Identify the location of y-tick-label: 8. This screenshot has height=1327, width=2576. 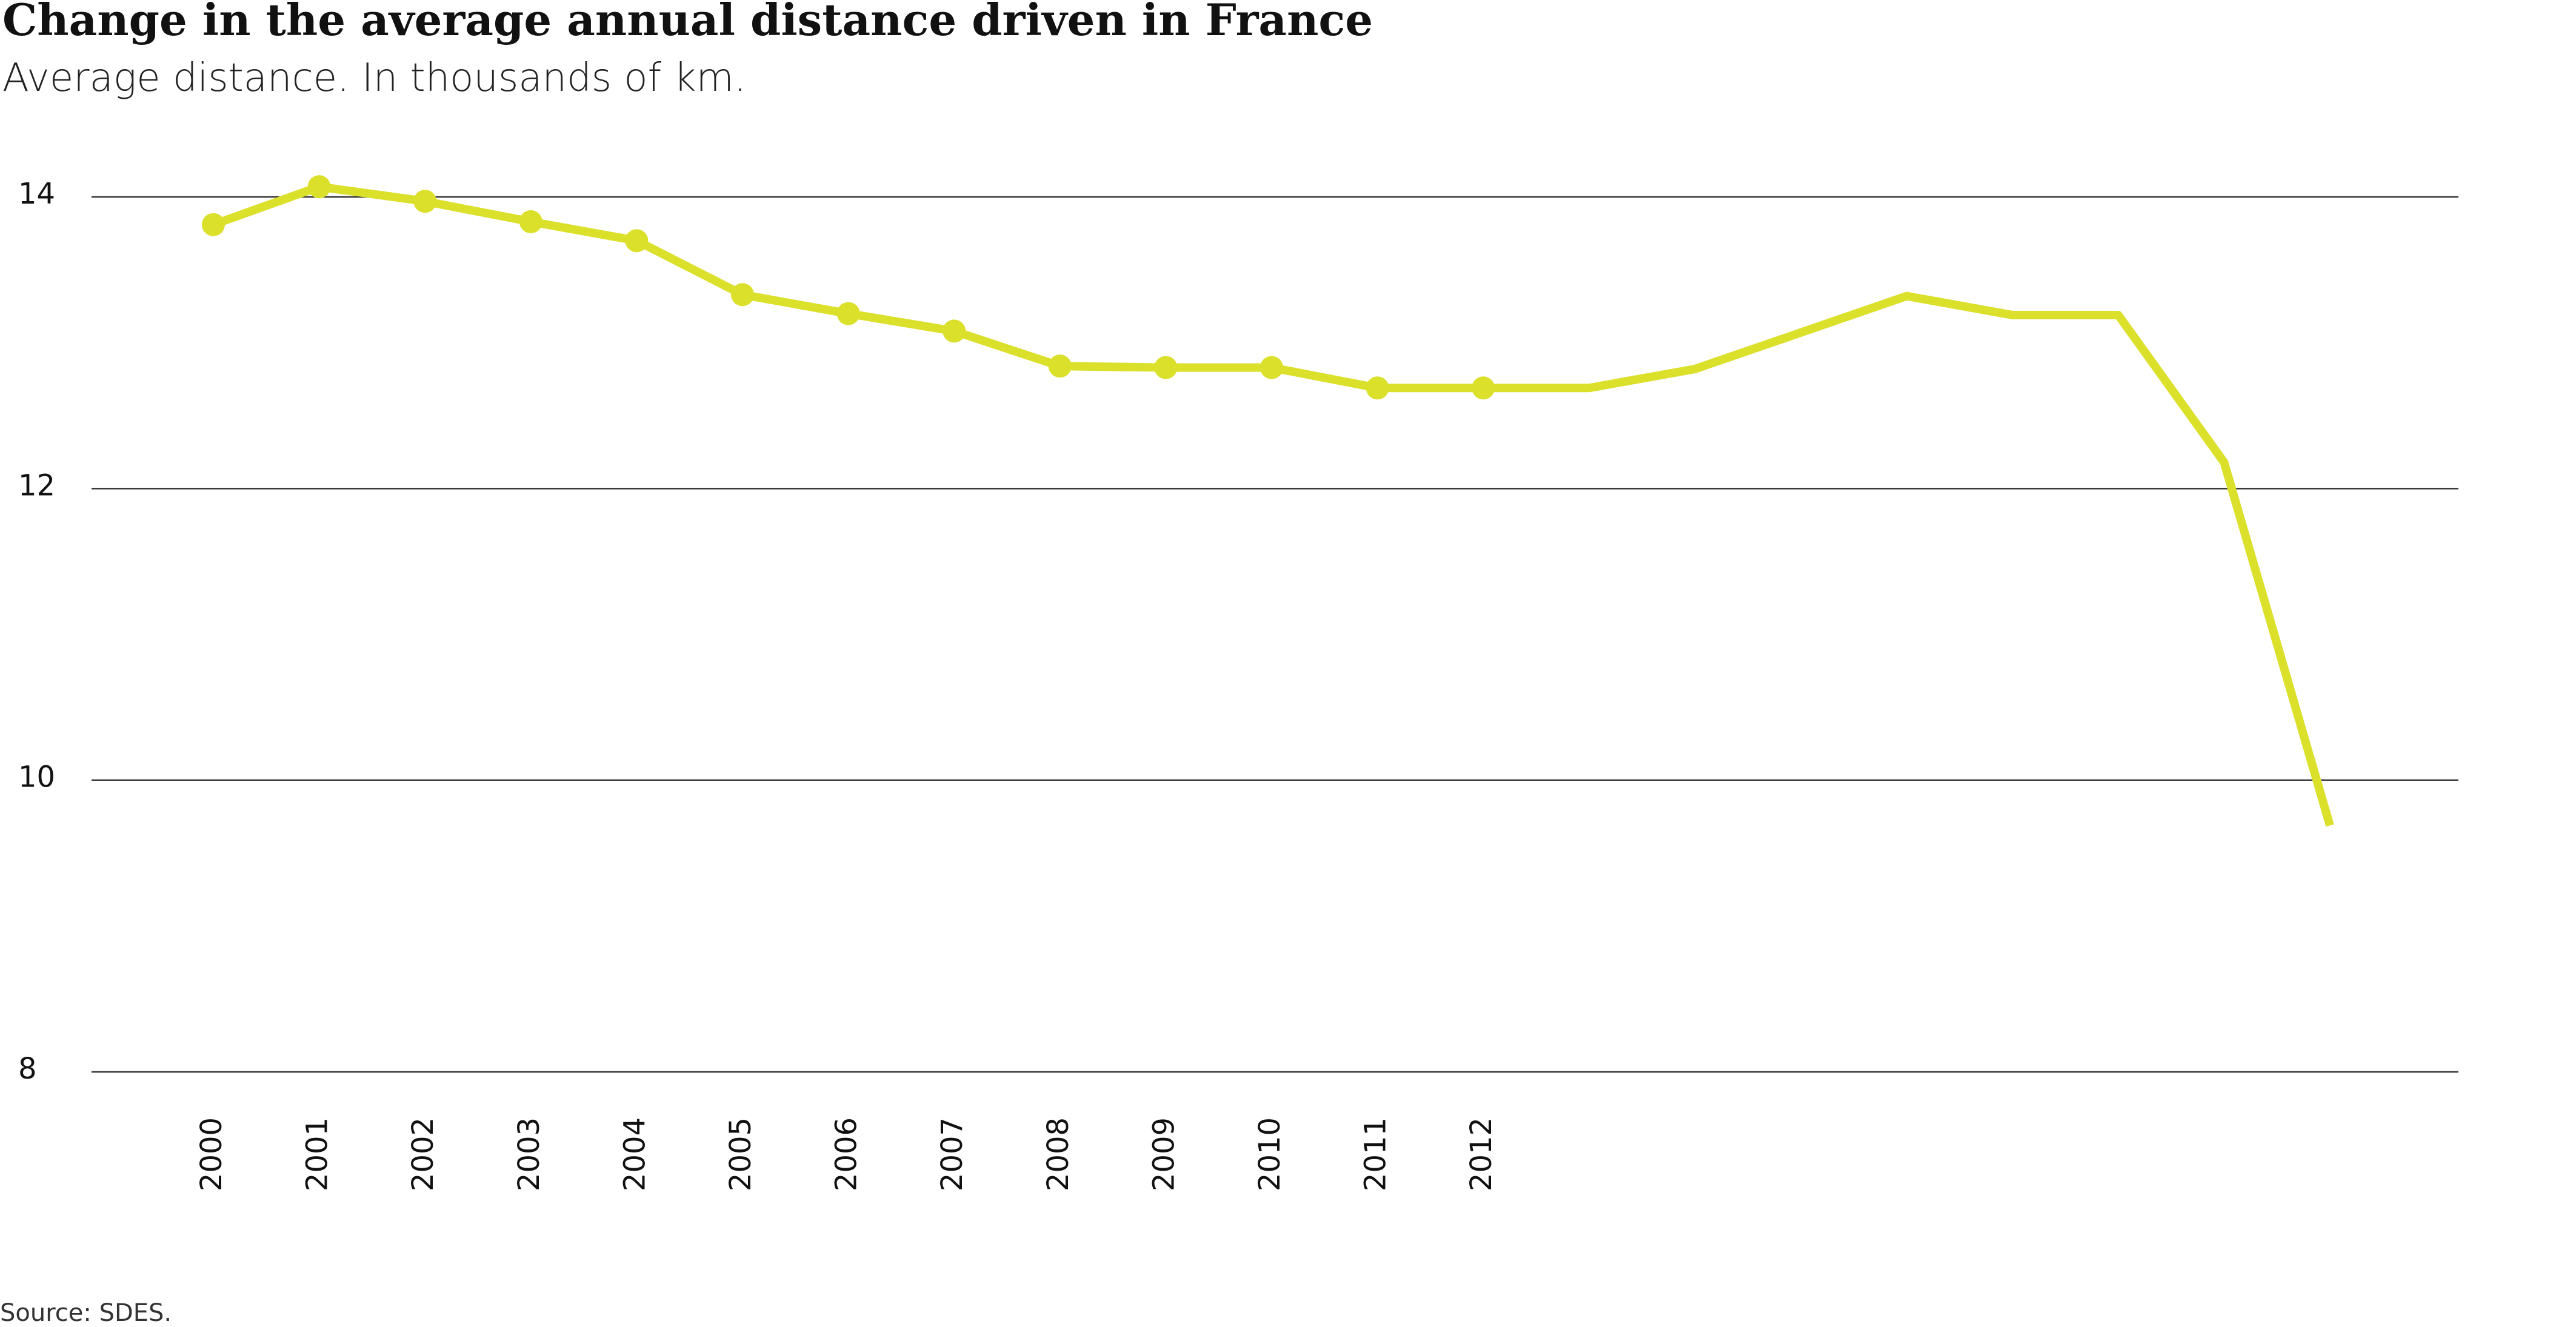
(27, 1069).